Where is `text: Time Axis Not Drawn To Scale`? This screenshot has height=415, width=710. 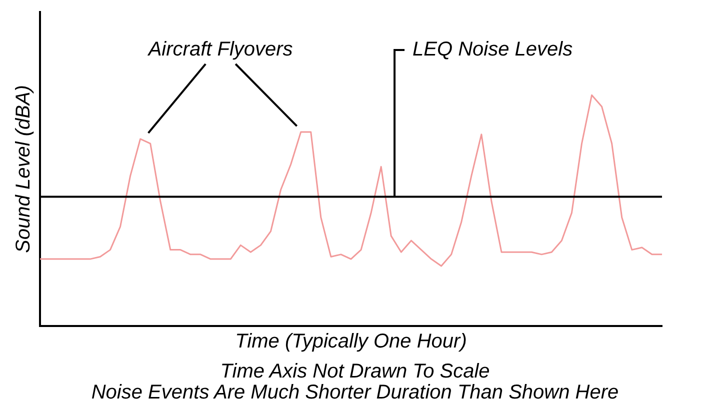 text: Time Axis Not Drawn To Scale is located at coordinates (355, 371).